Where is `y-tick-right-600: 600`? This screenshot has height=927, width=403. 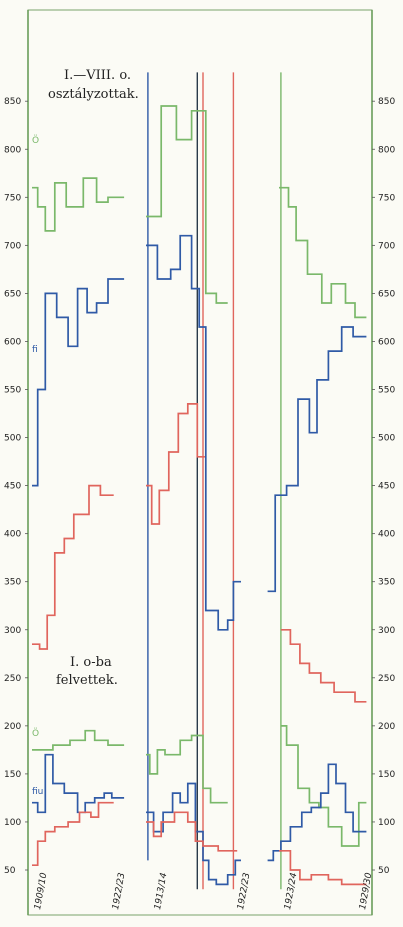 y-tick-right-600: 600 is located at coordinates (386, 342).